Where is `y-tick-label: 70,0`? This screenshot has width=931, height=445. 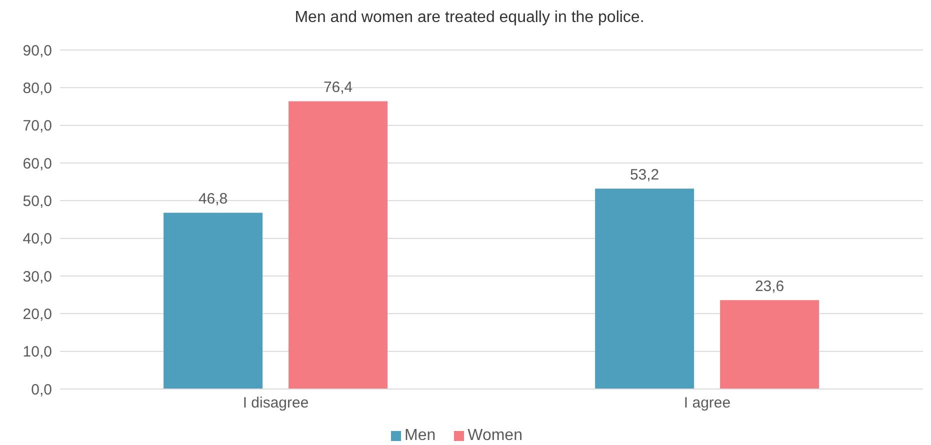 y-tick-label: 70,0 is located at coordinates (37, 126).